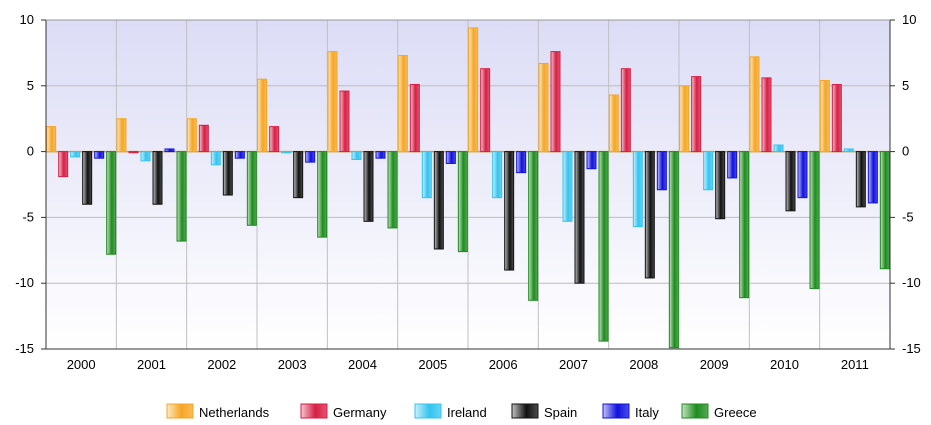 This screenshot has width=931, height=425. Describe the element at coordinates (714, 364) in the screenshot. I see `x-tick-label: 2009` at that location.